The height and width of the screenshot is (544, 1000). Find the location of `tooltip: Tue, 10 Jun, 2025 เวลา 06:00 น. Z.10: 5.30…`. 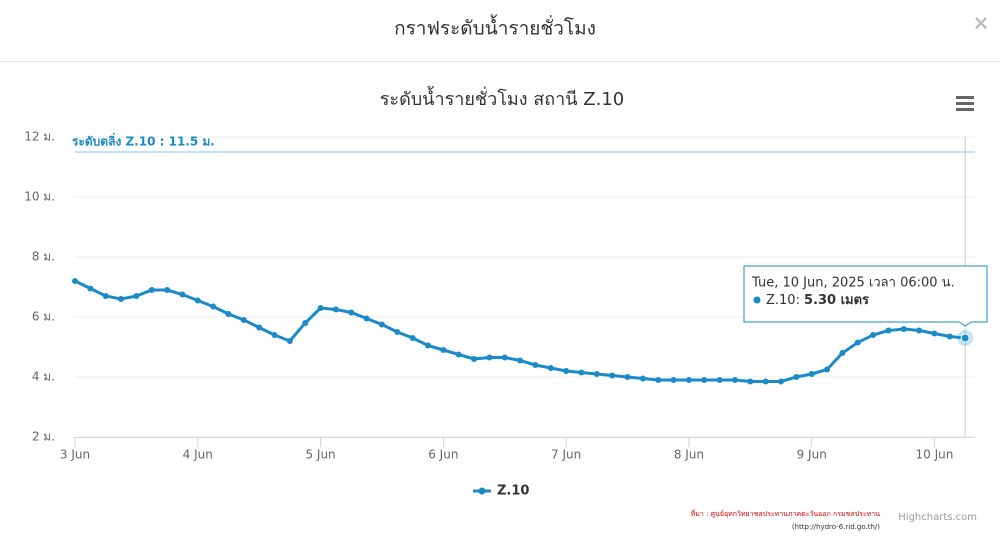

tooltip: Tue, 10 Jun, 2025 เวลา 06:00 น. Z.10: 5.30… is located at coordinates (865, 296).